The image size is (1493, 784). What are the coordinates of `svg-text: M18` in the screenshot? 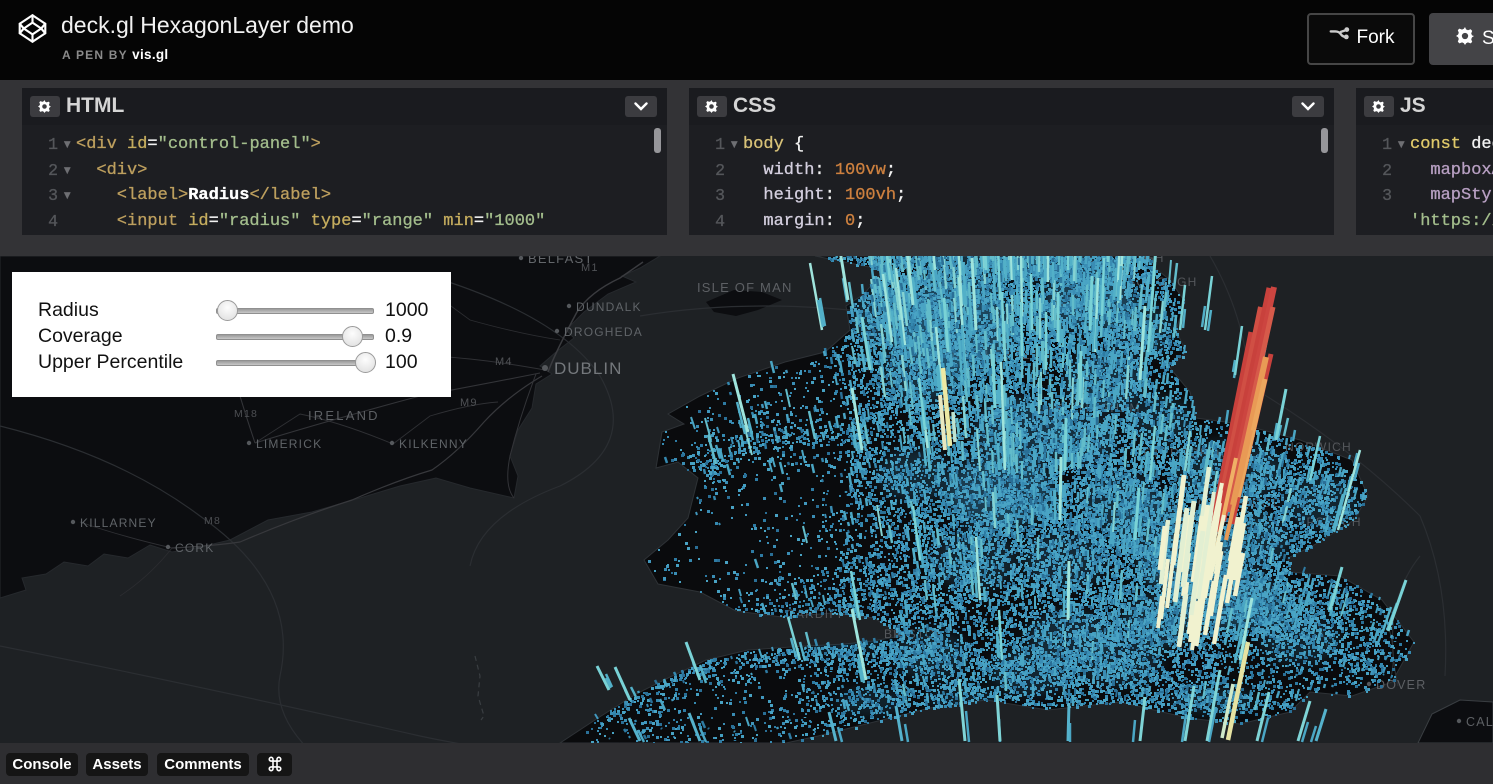 It's located at (246, 414).